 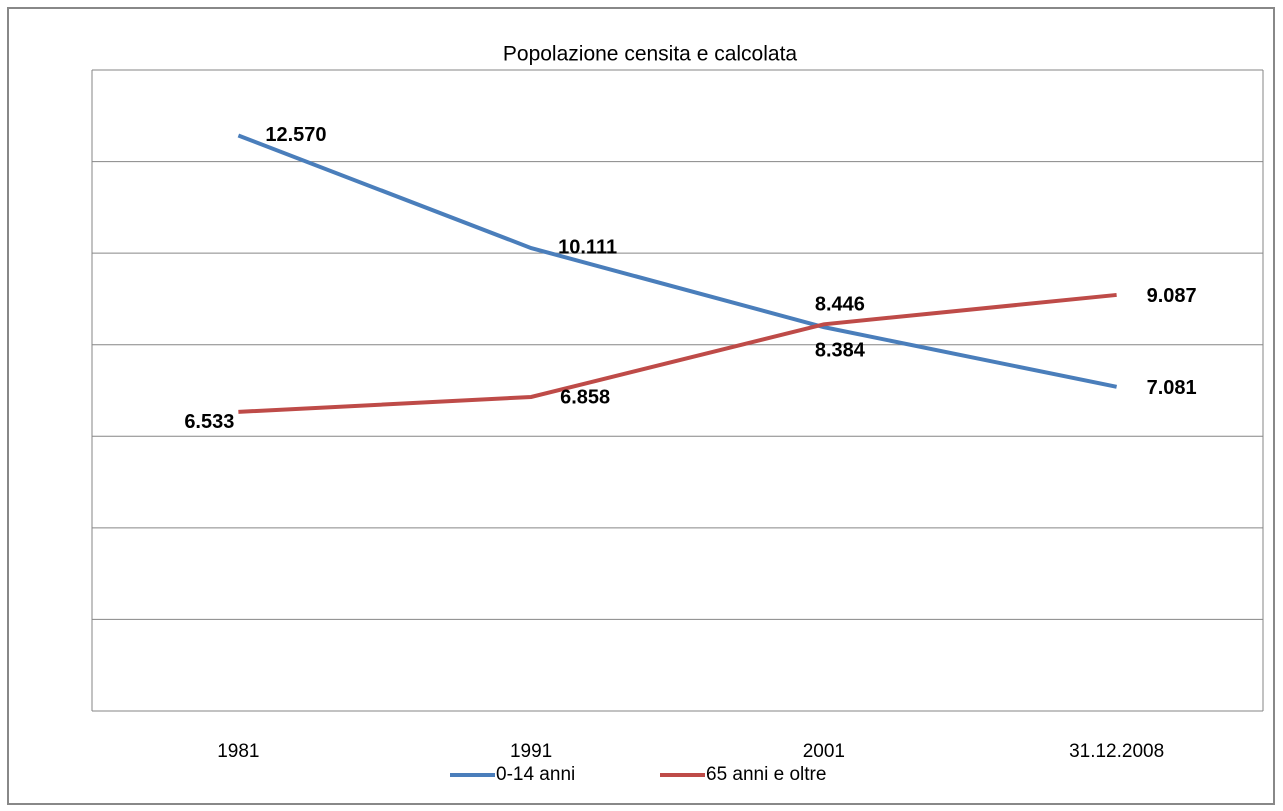 I want to click on x-tick-label: 31.12.2008, so click(x=1116, y=751).